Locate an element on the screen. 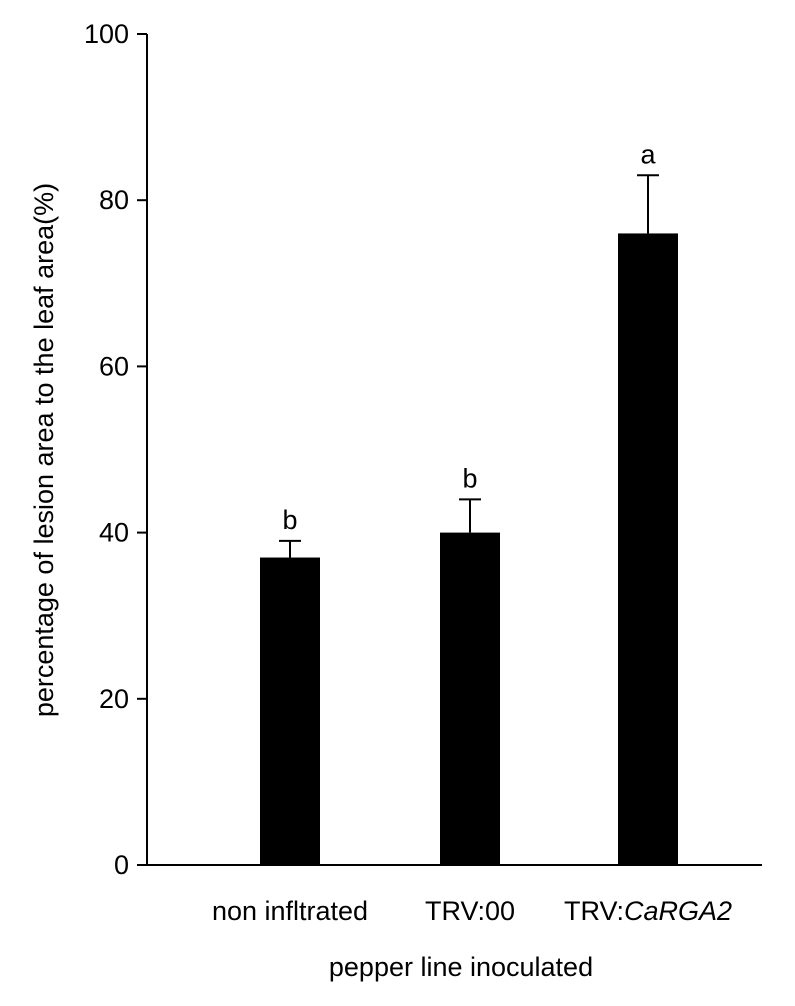 This screenshot has width=795, height=1006. y-tick-label: 100 is located at coordinates (106, 34).